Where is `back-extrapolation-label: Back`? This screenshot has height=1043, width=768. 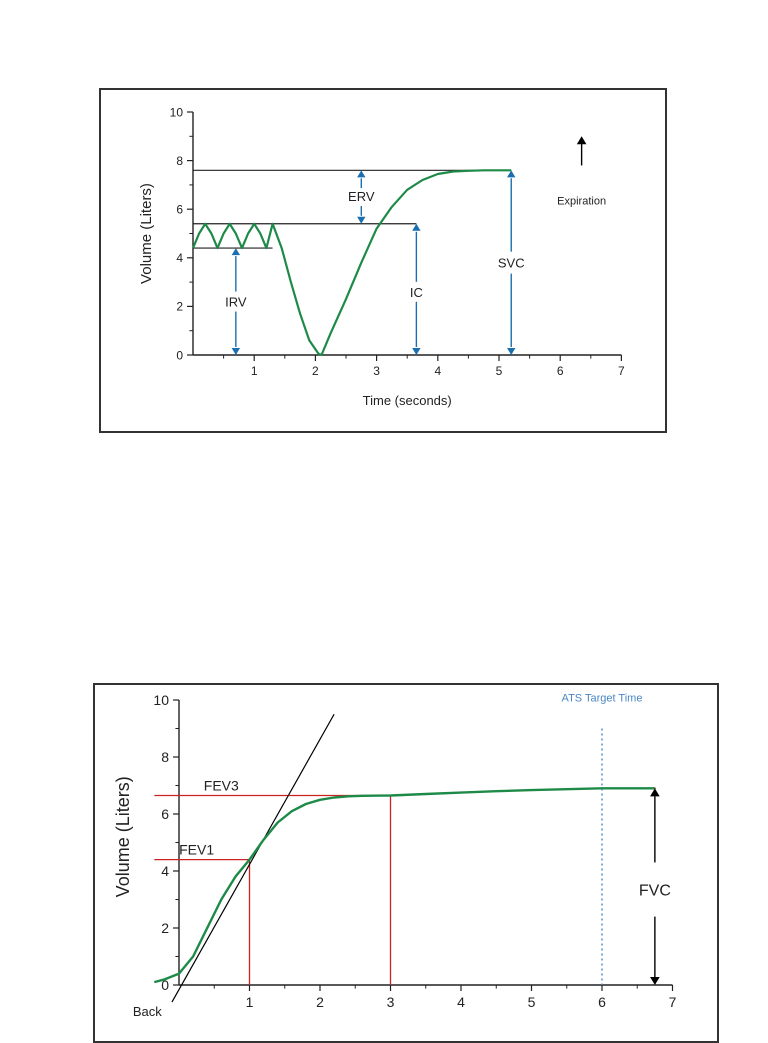 back-extrapolation-label: Back is located at coordinates (147, 1011).